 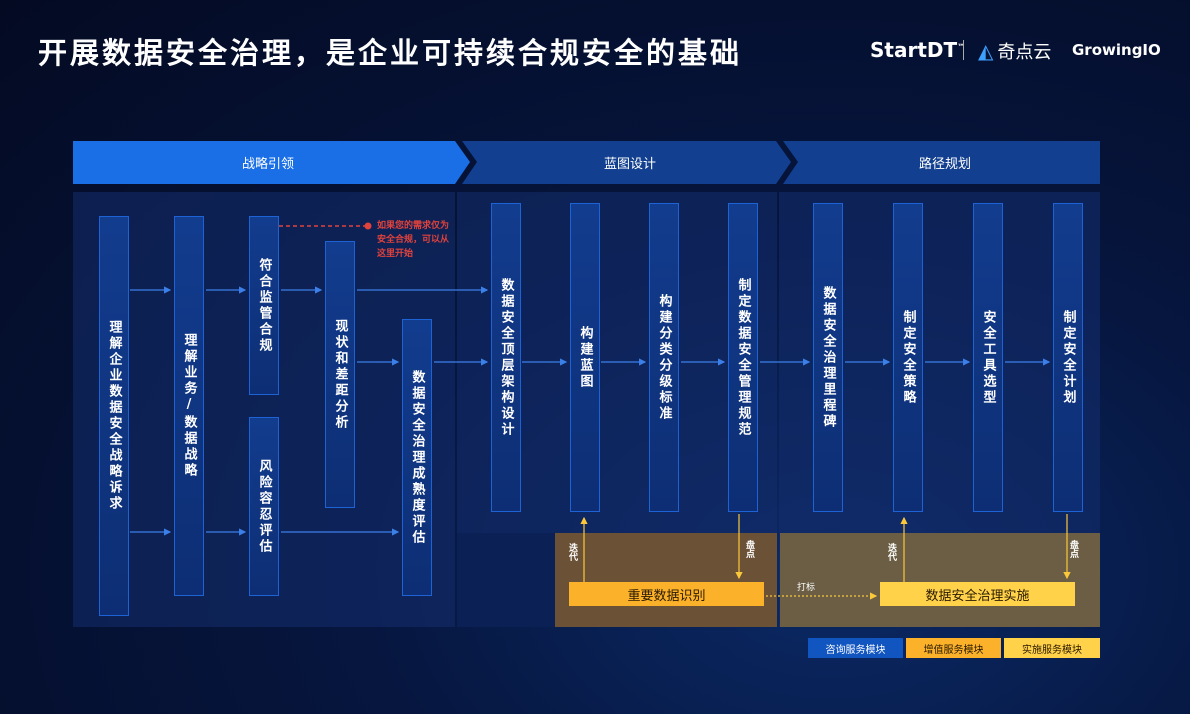 What do you see at coordinates (585, 357) in the screenshot?
I see `step-blueprint: 构建蓝图` at bounding box center [585, 357].